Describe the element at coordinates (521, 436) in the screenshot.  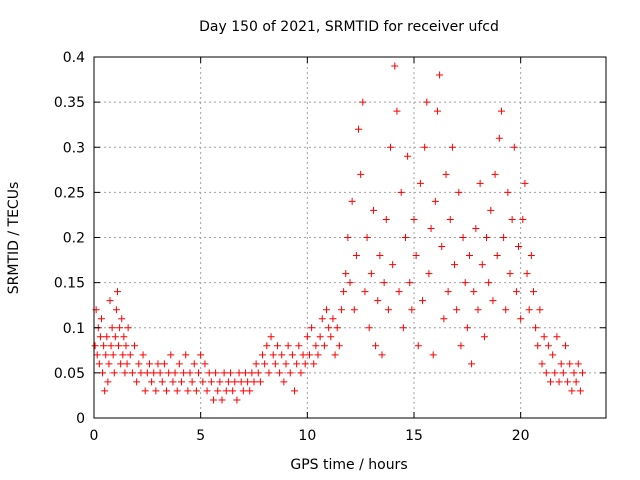
I see `x-tick-label: 20` at that location.